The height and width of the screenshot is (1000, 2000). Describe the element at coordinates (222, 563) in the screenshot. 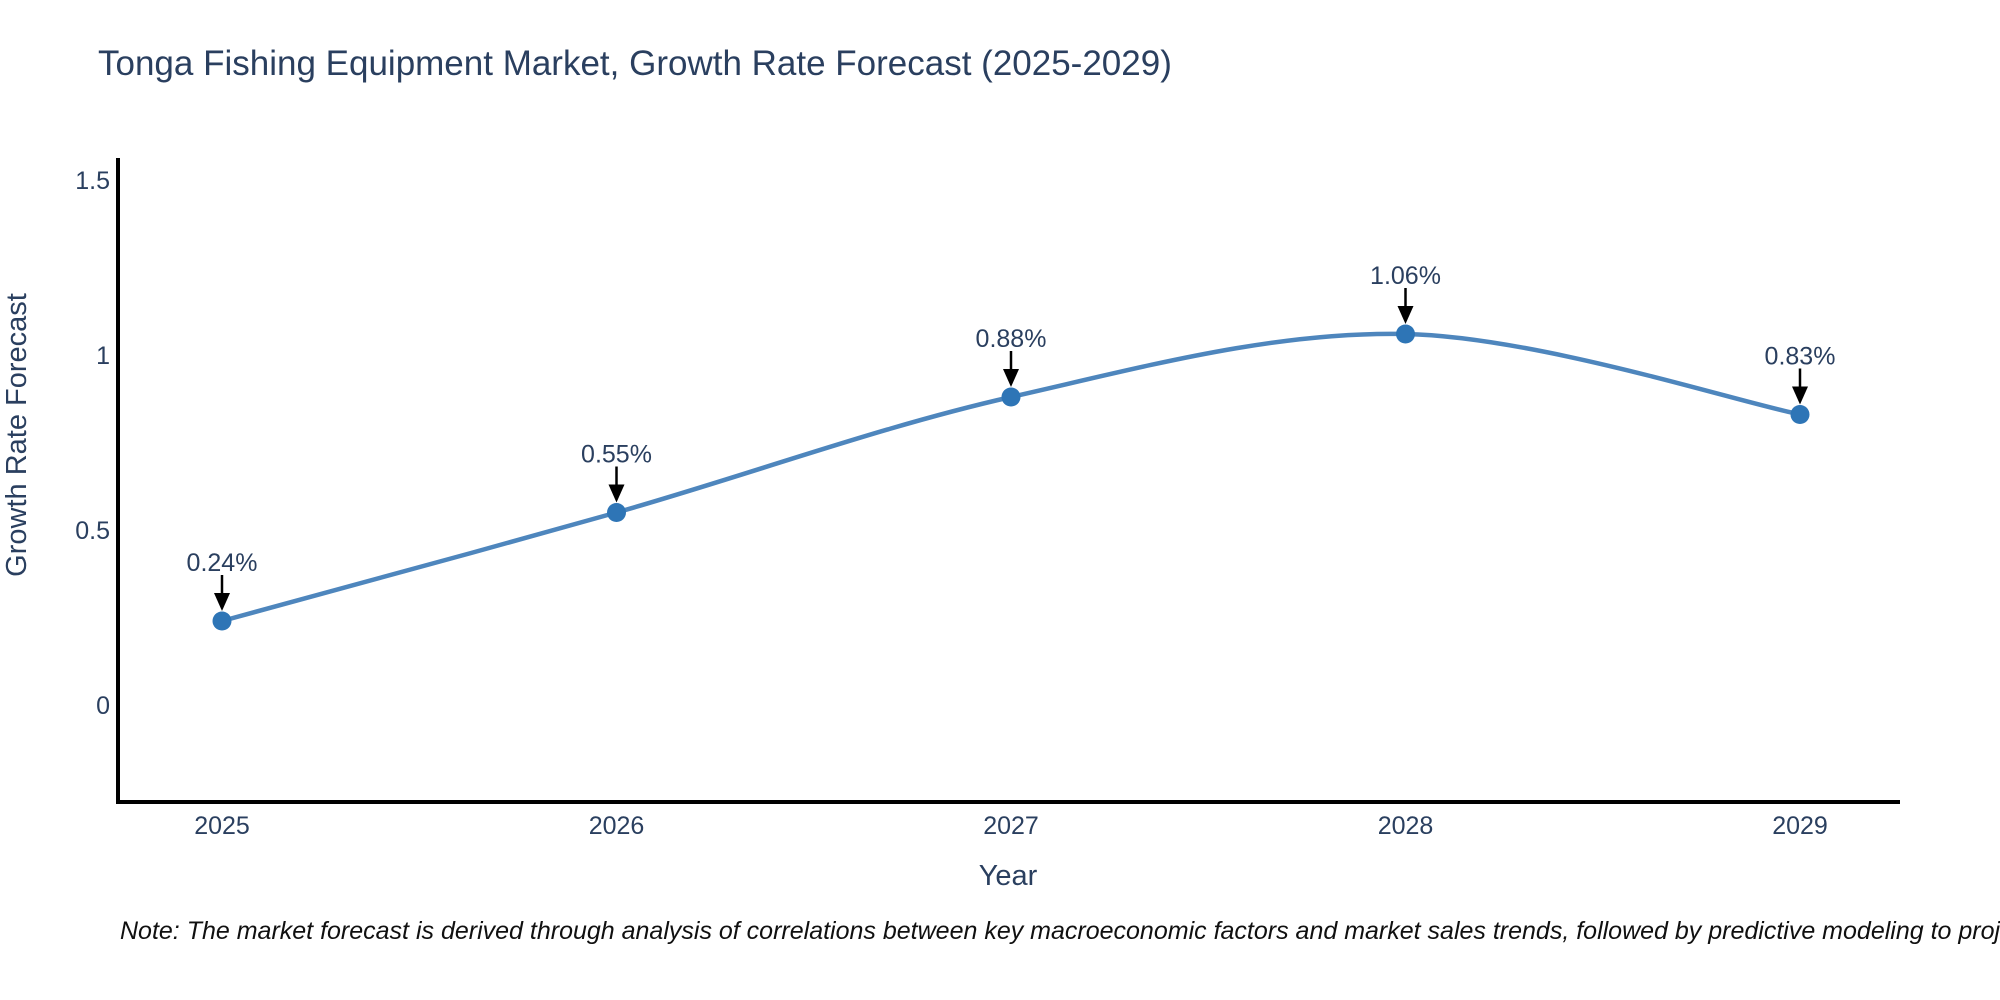

I see `data-point-label: 0.24%` at that location.